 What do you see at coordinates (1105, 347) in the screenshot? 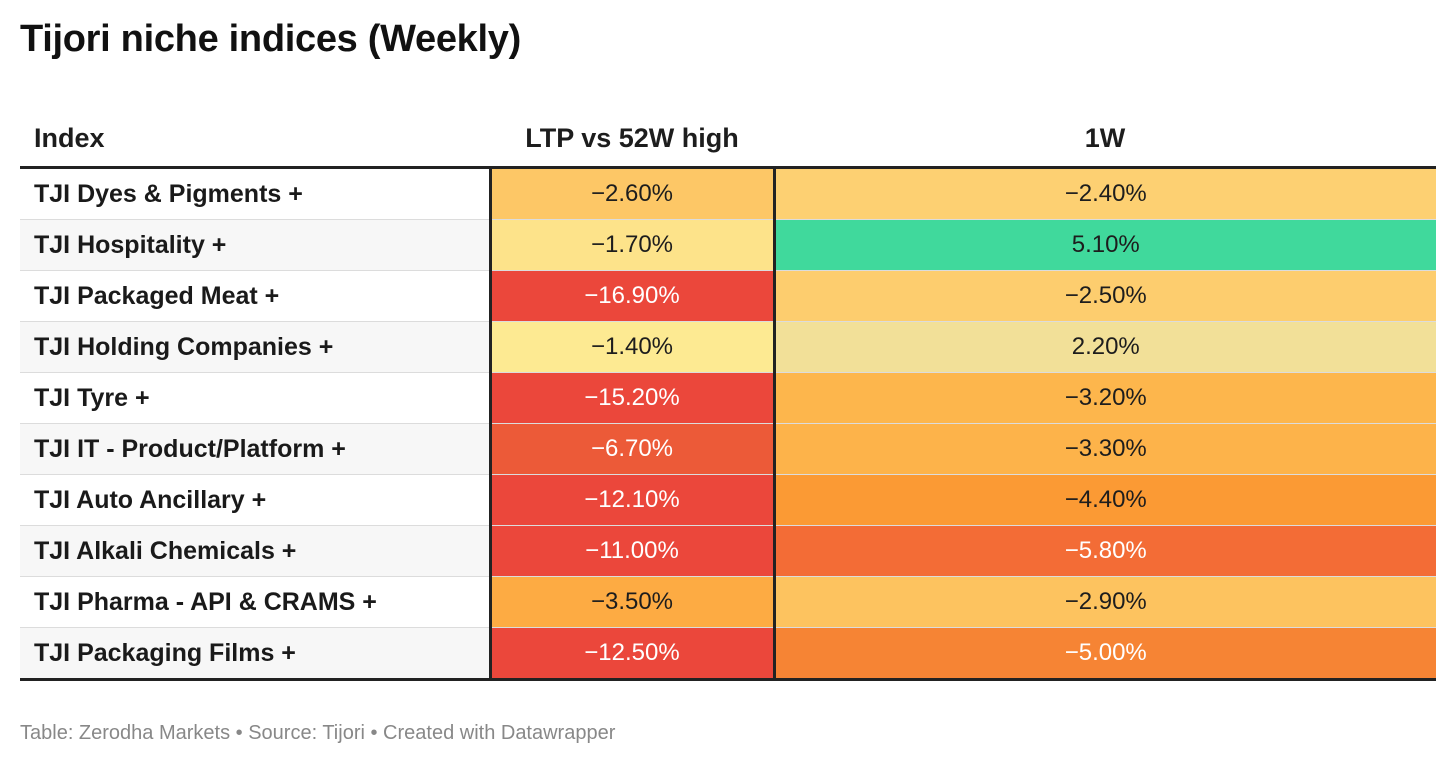
I see `1w-change-cell: 2.20%` at bounding box center [1105, 347].